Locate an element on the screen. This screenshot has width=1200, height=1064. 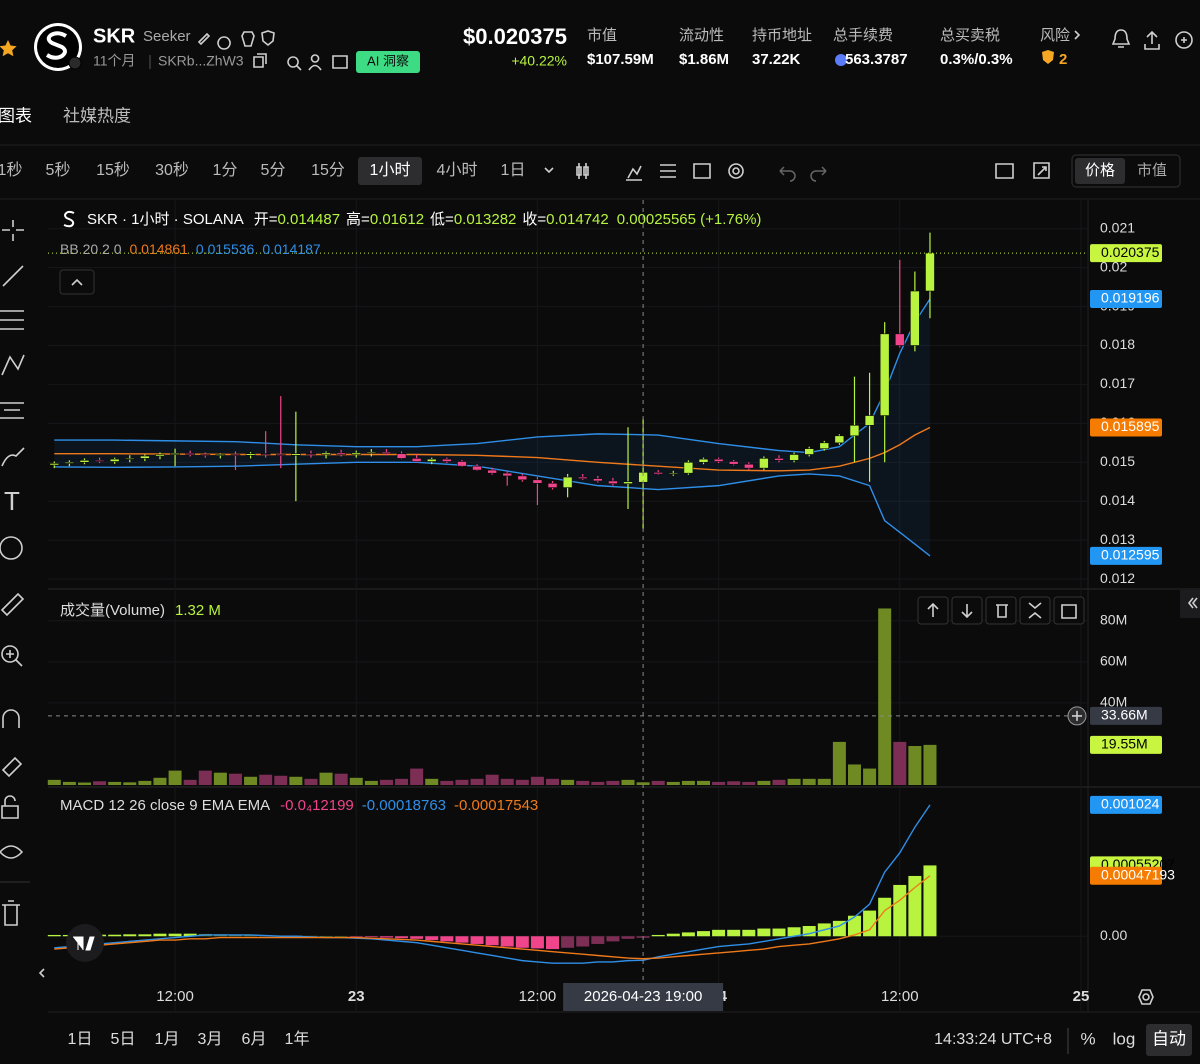
collapse-icon is located at coordinates (77, 282).